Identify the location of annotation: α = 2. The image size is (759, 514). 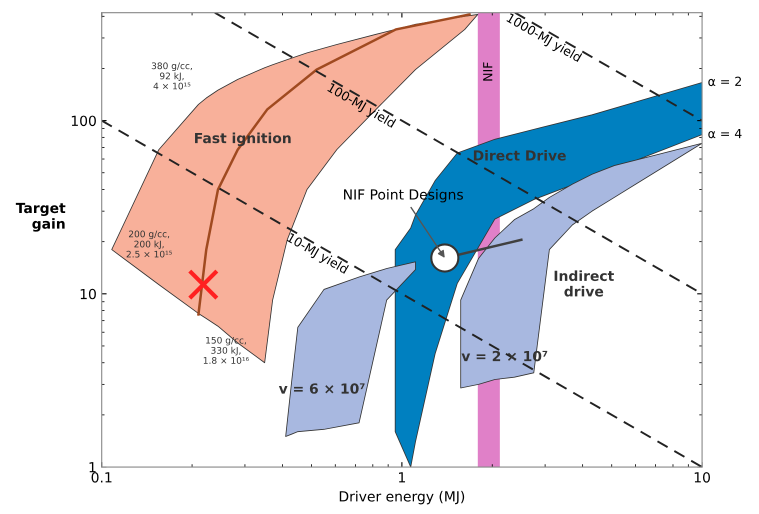
(724, 81).